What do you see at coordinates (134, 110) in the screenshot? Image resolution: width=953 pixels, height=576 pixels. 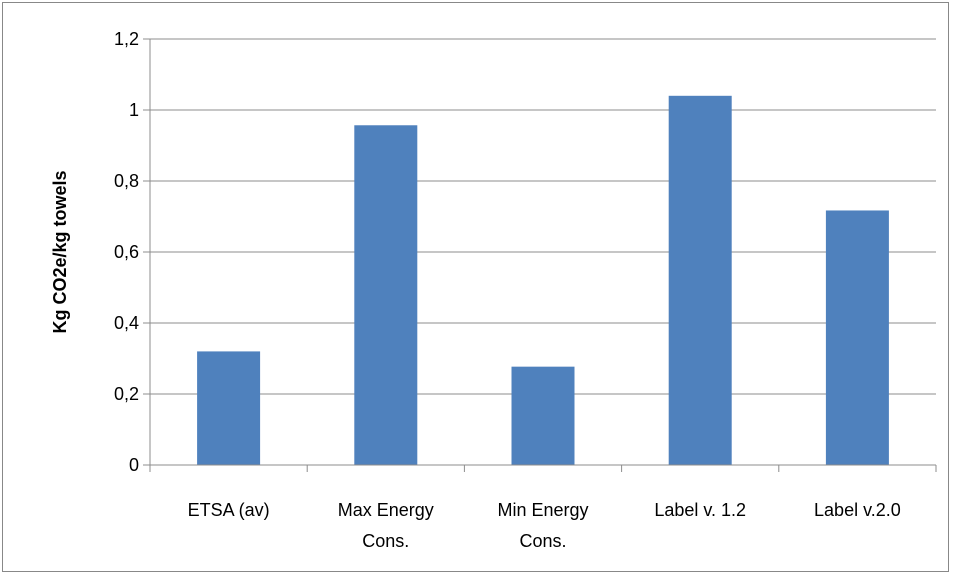 I see `y-tick-label: 1` at bounding box center [134, 110].